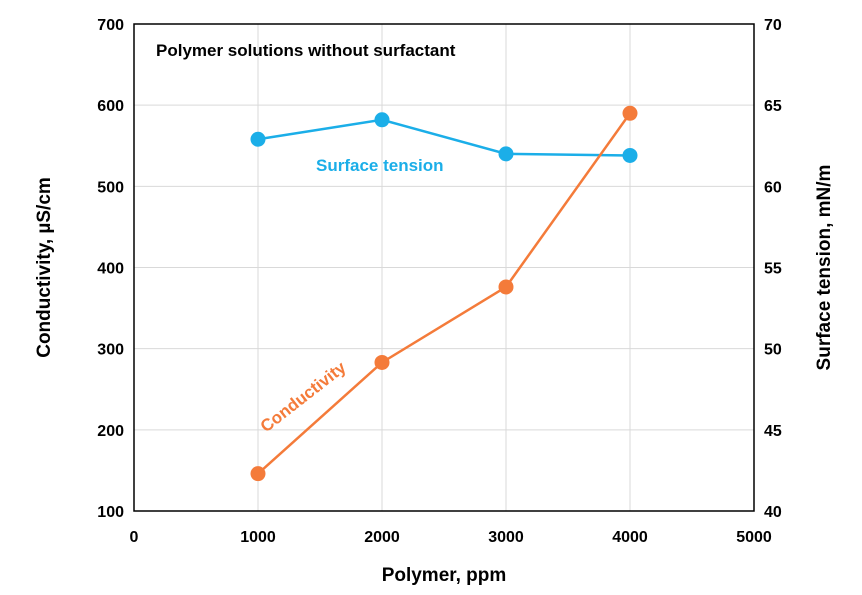  What do you see at coordinates (110, 25) in the screenshot?
I see `y-tick-label: 700` at bounding box center [110, 25].